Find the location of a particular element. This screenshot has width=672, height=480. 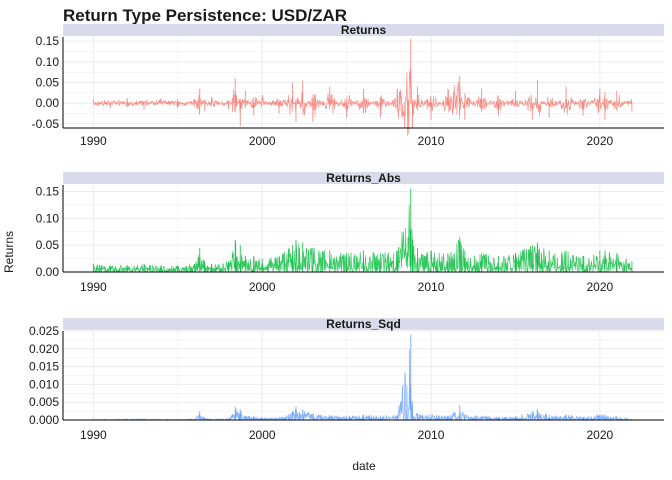

x-axis-title: date is located at coordinates (364, 466).